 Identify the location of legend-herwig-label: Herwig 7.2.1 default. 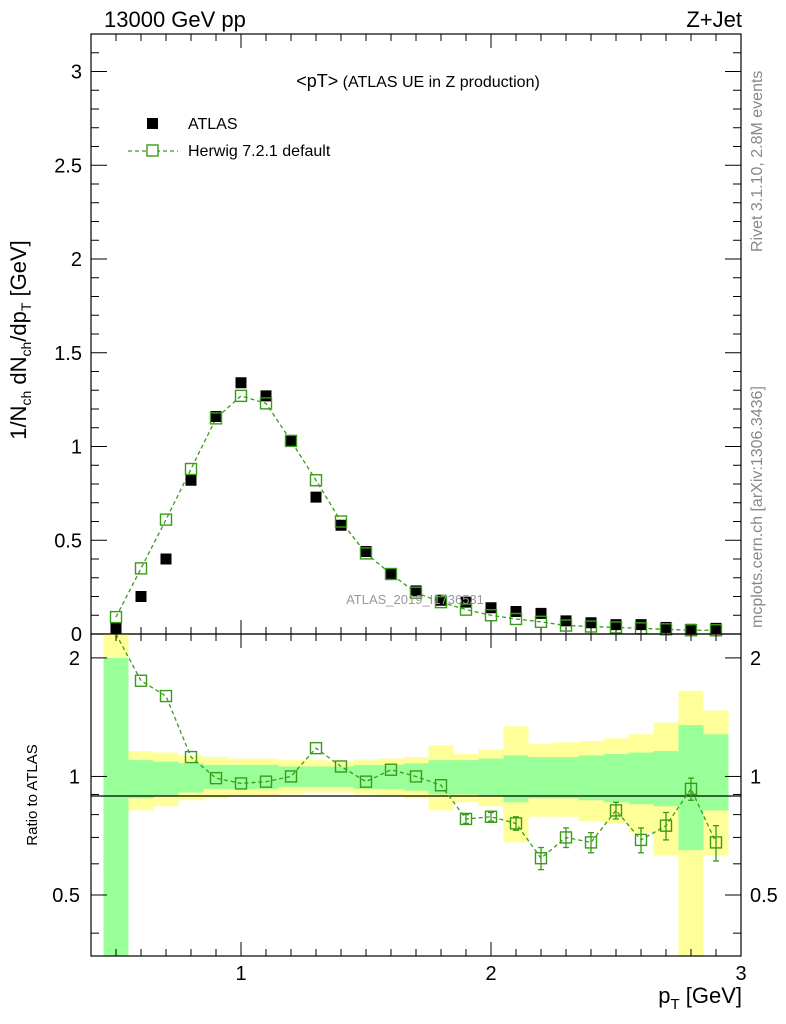
(259, 151).